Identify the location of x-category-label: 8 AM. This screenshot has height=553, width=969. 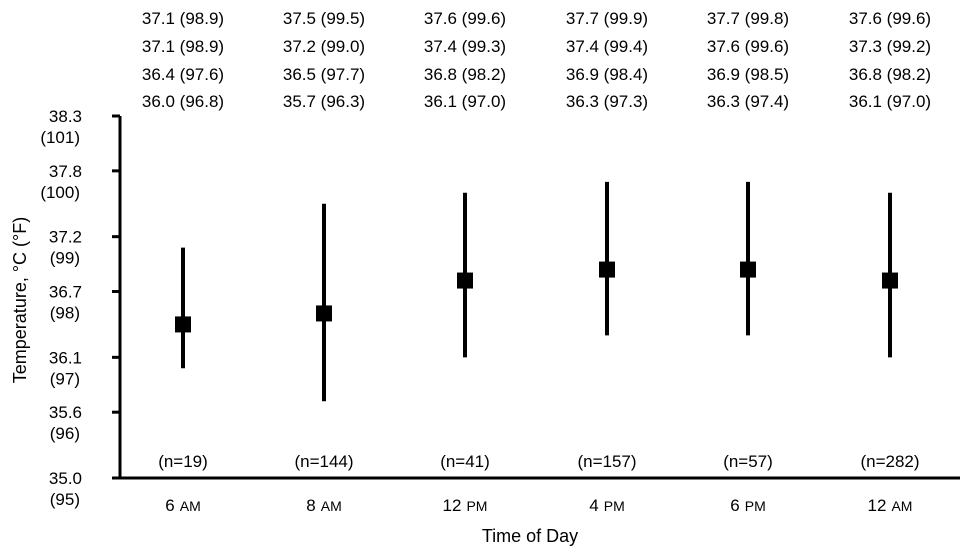
(323, 505).